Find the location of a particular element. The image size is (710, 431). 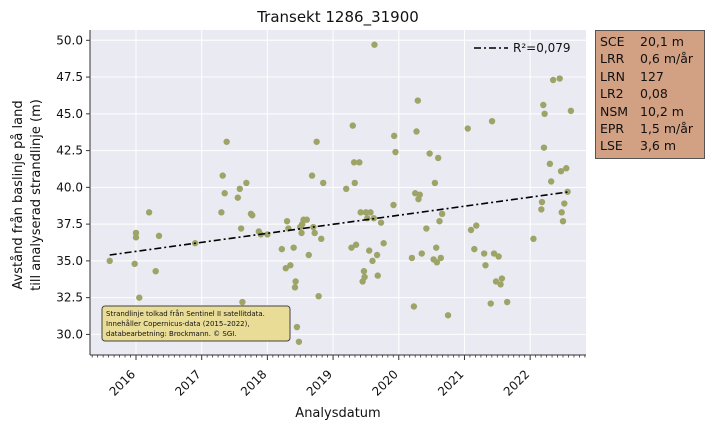

y-tick-label: 40.0 is located at coordinates (69, 187).